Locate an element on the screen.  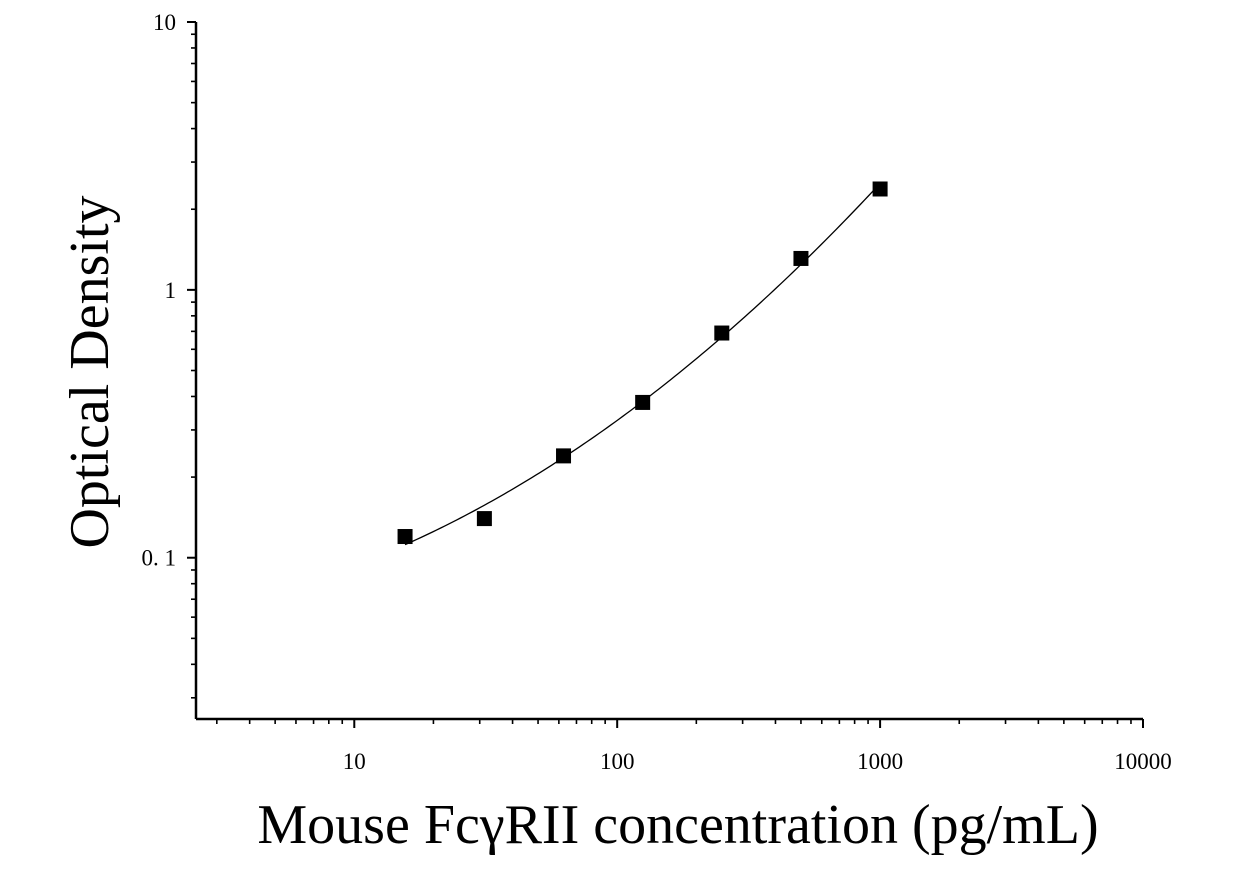
x-axis-title: Mouse FcγRII concentration (pg/mL) is located at coordinates (677, 825).